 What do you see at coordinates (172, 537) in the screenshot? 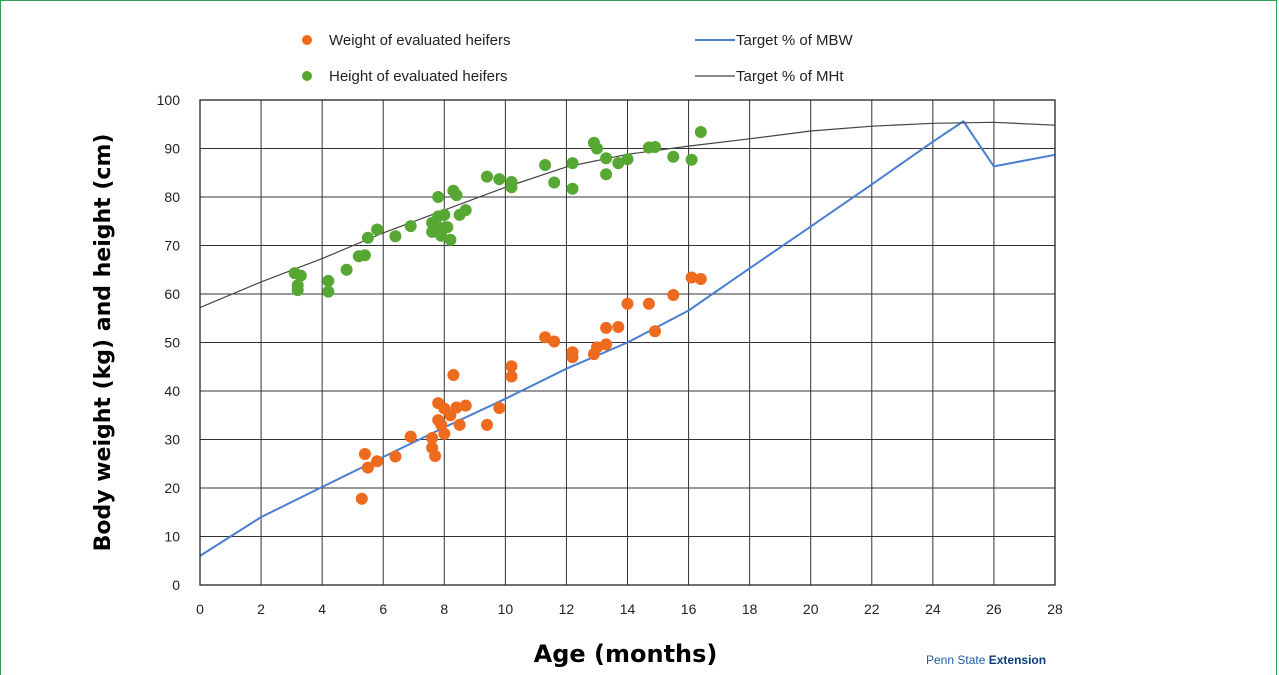
I see `y-tick-label-10: 10` at bounding box center [172, 537].